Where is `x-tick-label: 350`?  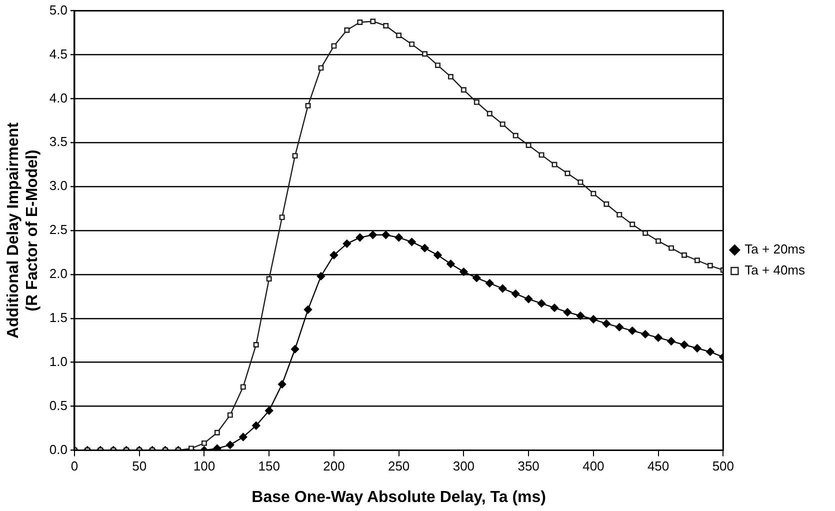 x-tick-label: 350 is located at coordinates (529, 466).